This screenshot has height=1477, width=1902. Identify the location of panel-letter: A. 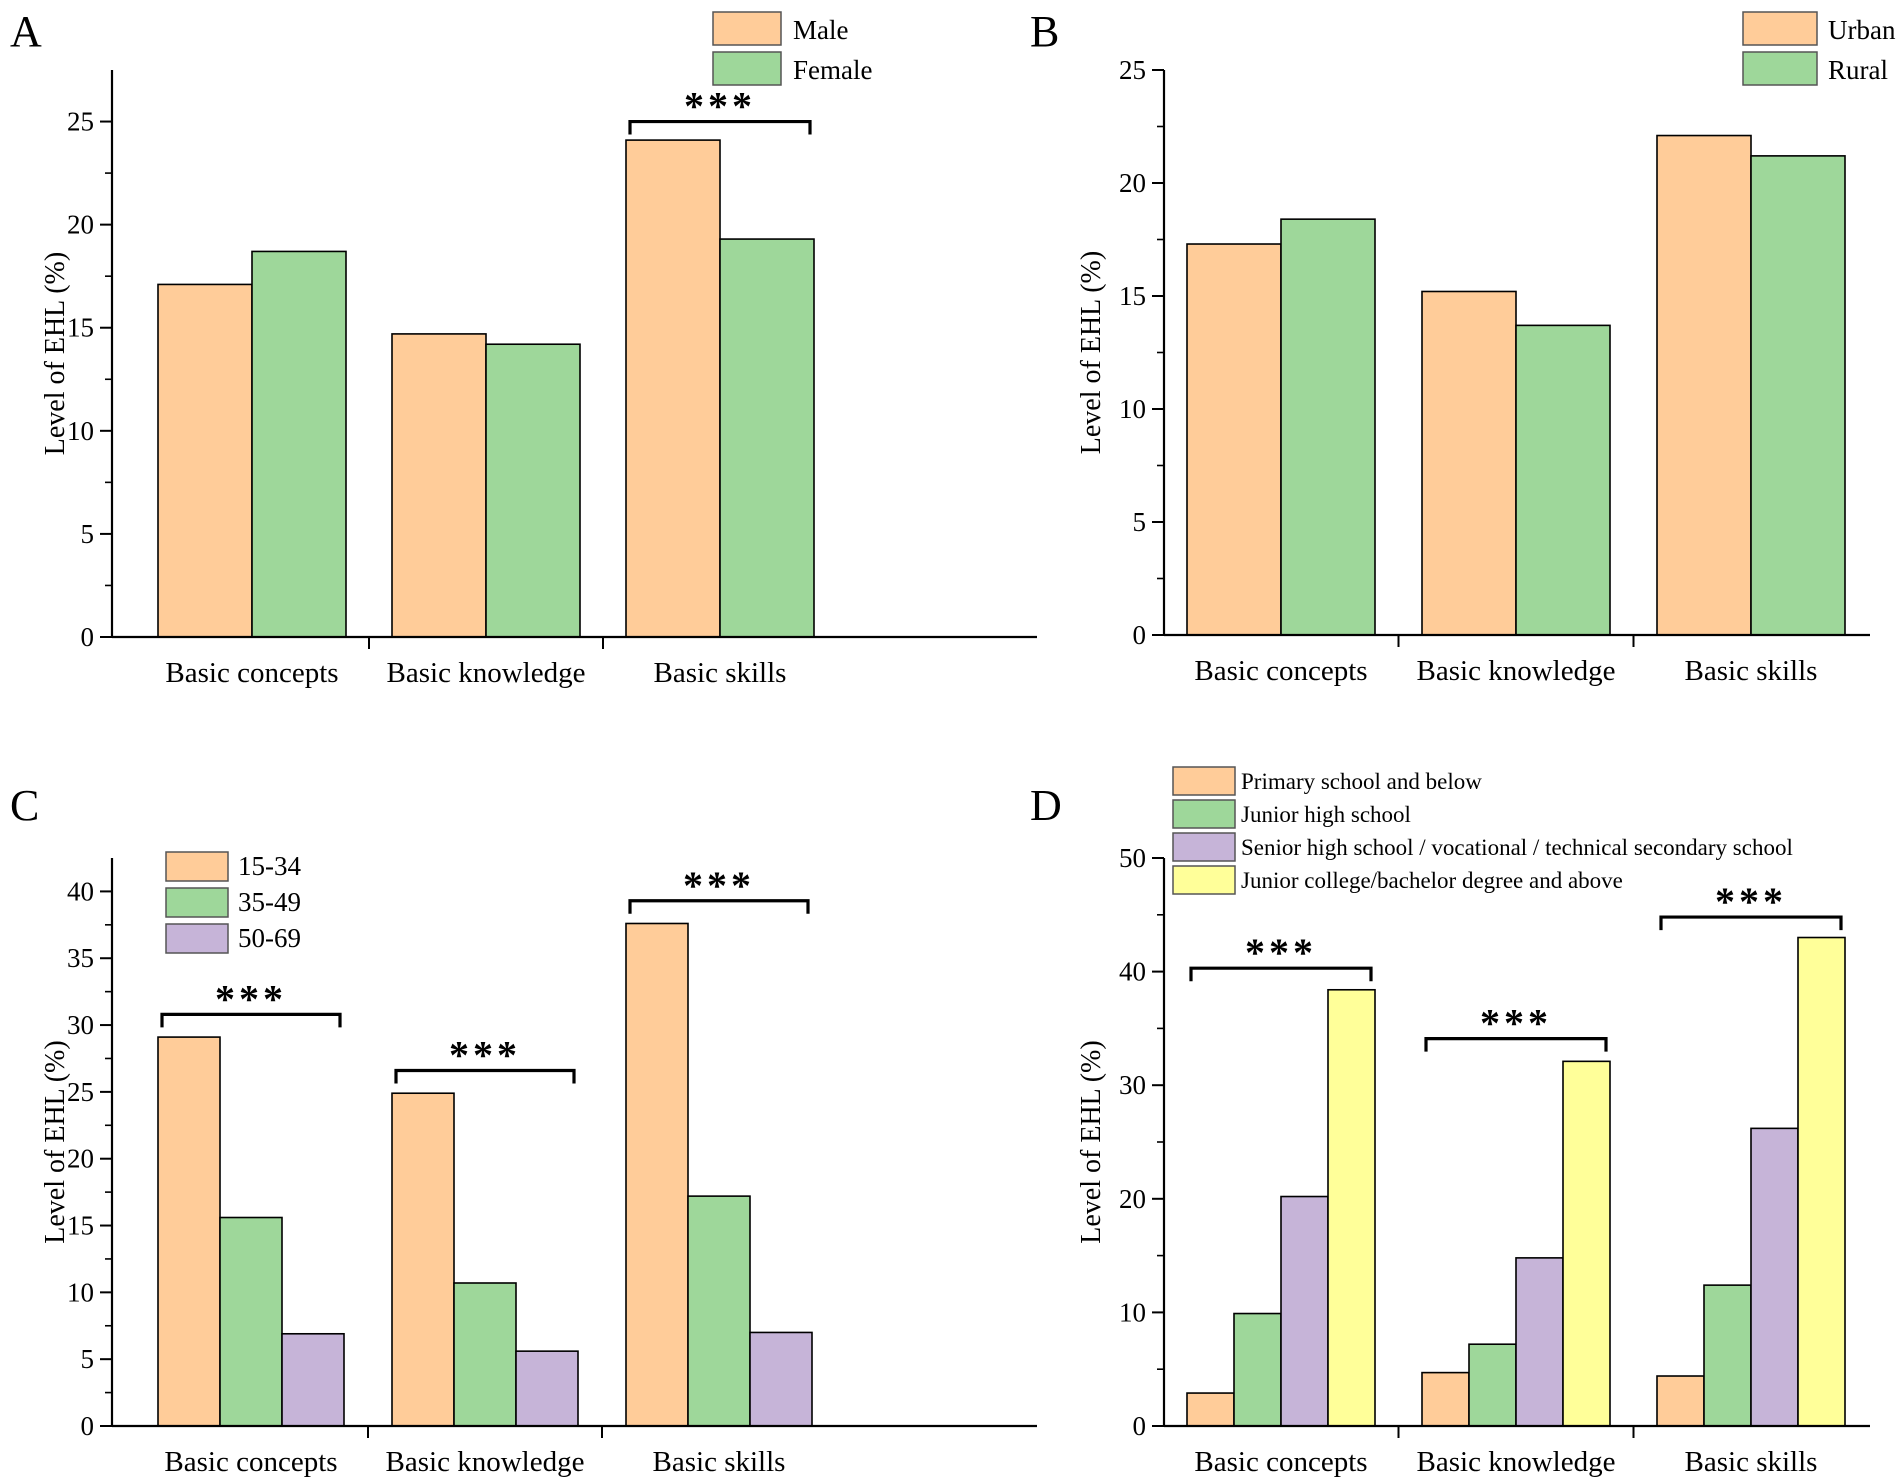
(26, 31).